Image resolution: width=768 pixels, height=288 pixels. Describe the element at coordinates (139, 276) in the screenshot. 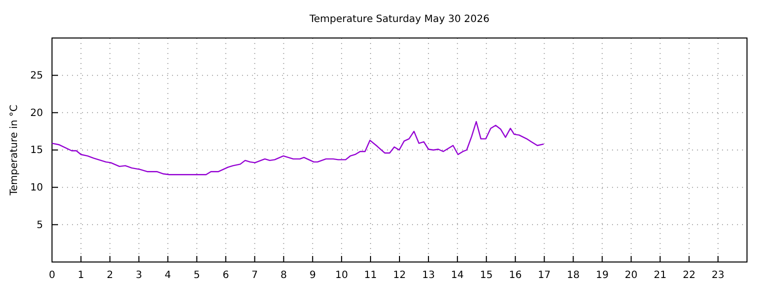

I see `x-tick-label: 3` at that location.